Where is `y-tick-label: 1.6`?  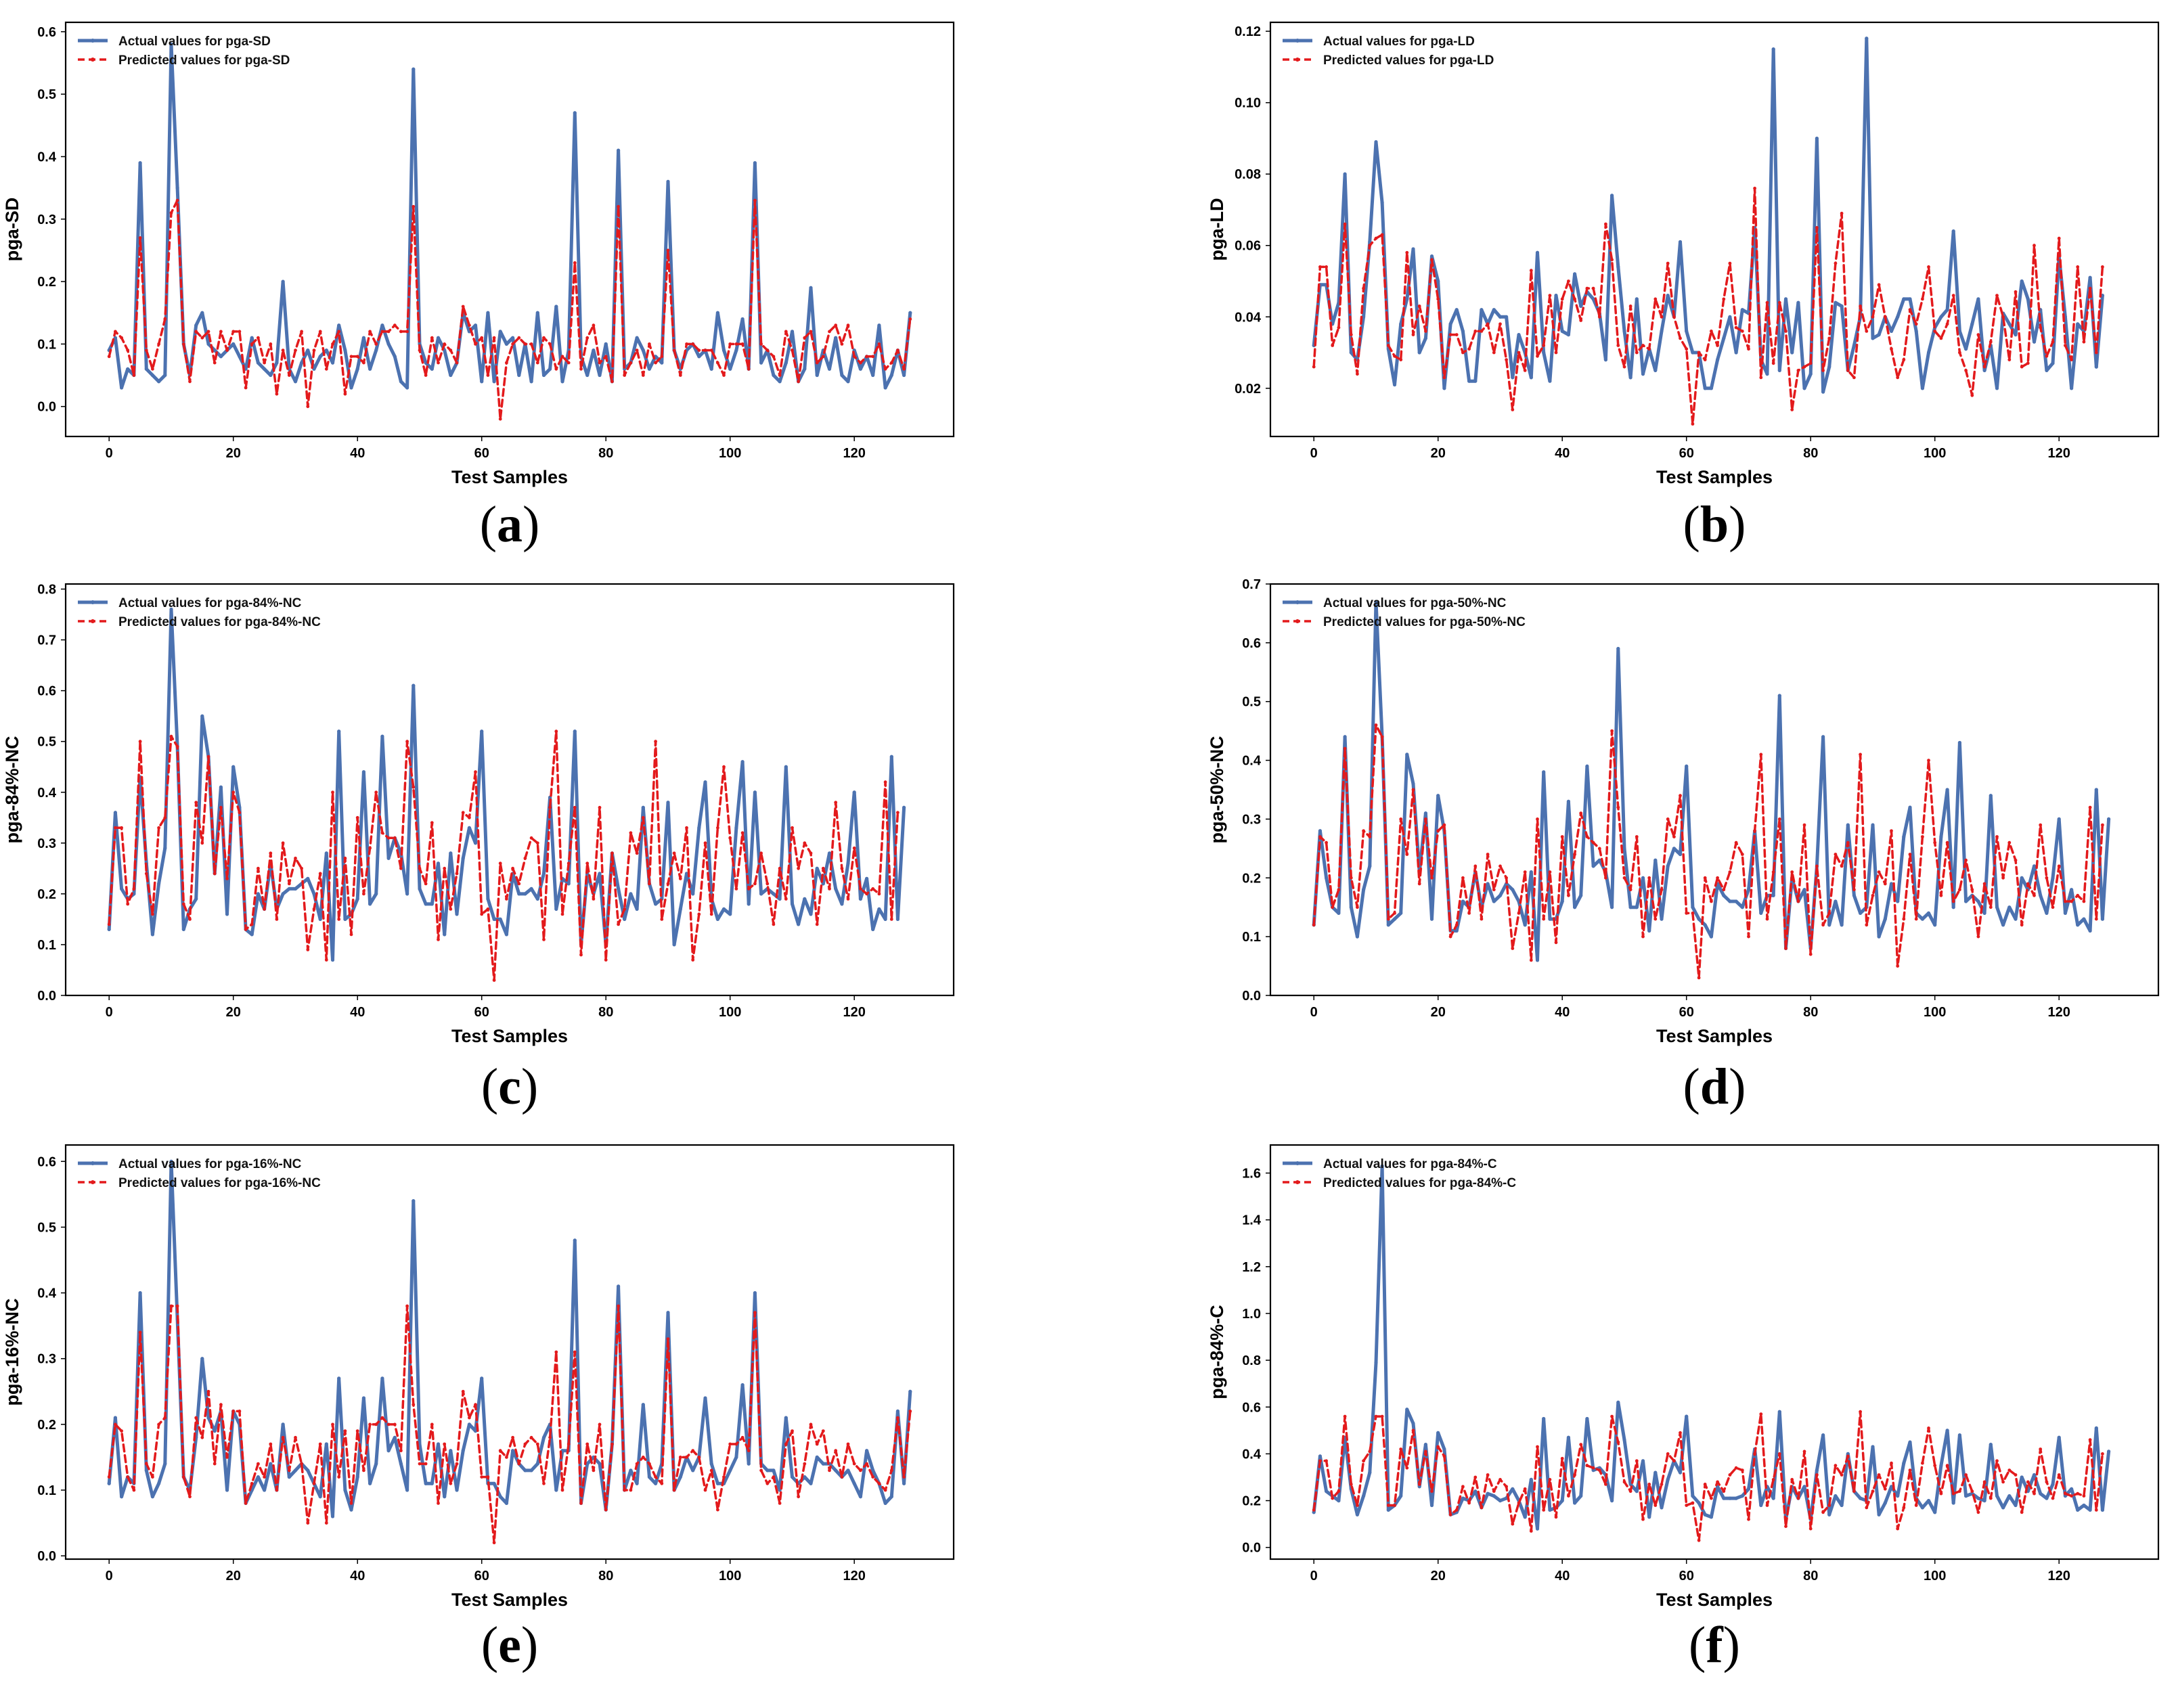
y-tick-label: 1.6 is located at coordinates (1251, 1173).